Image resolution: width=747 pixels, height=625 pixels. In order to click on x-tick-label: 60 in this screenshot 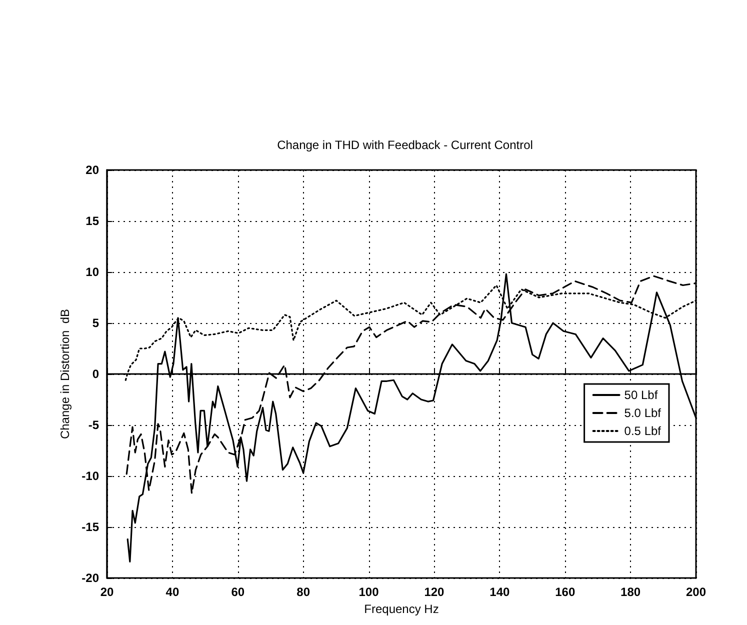, I will do `click(238, 592)`.